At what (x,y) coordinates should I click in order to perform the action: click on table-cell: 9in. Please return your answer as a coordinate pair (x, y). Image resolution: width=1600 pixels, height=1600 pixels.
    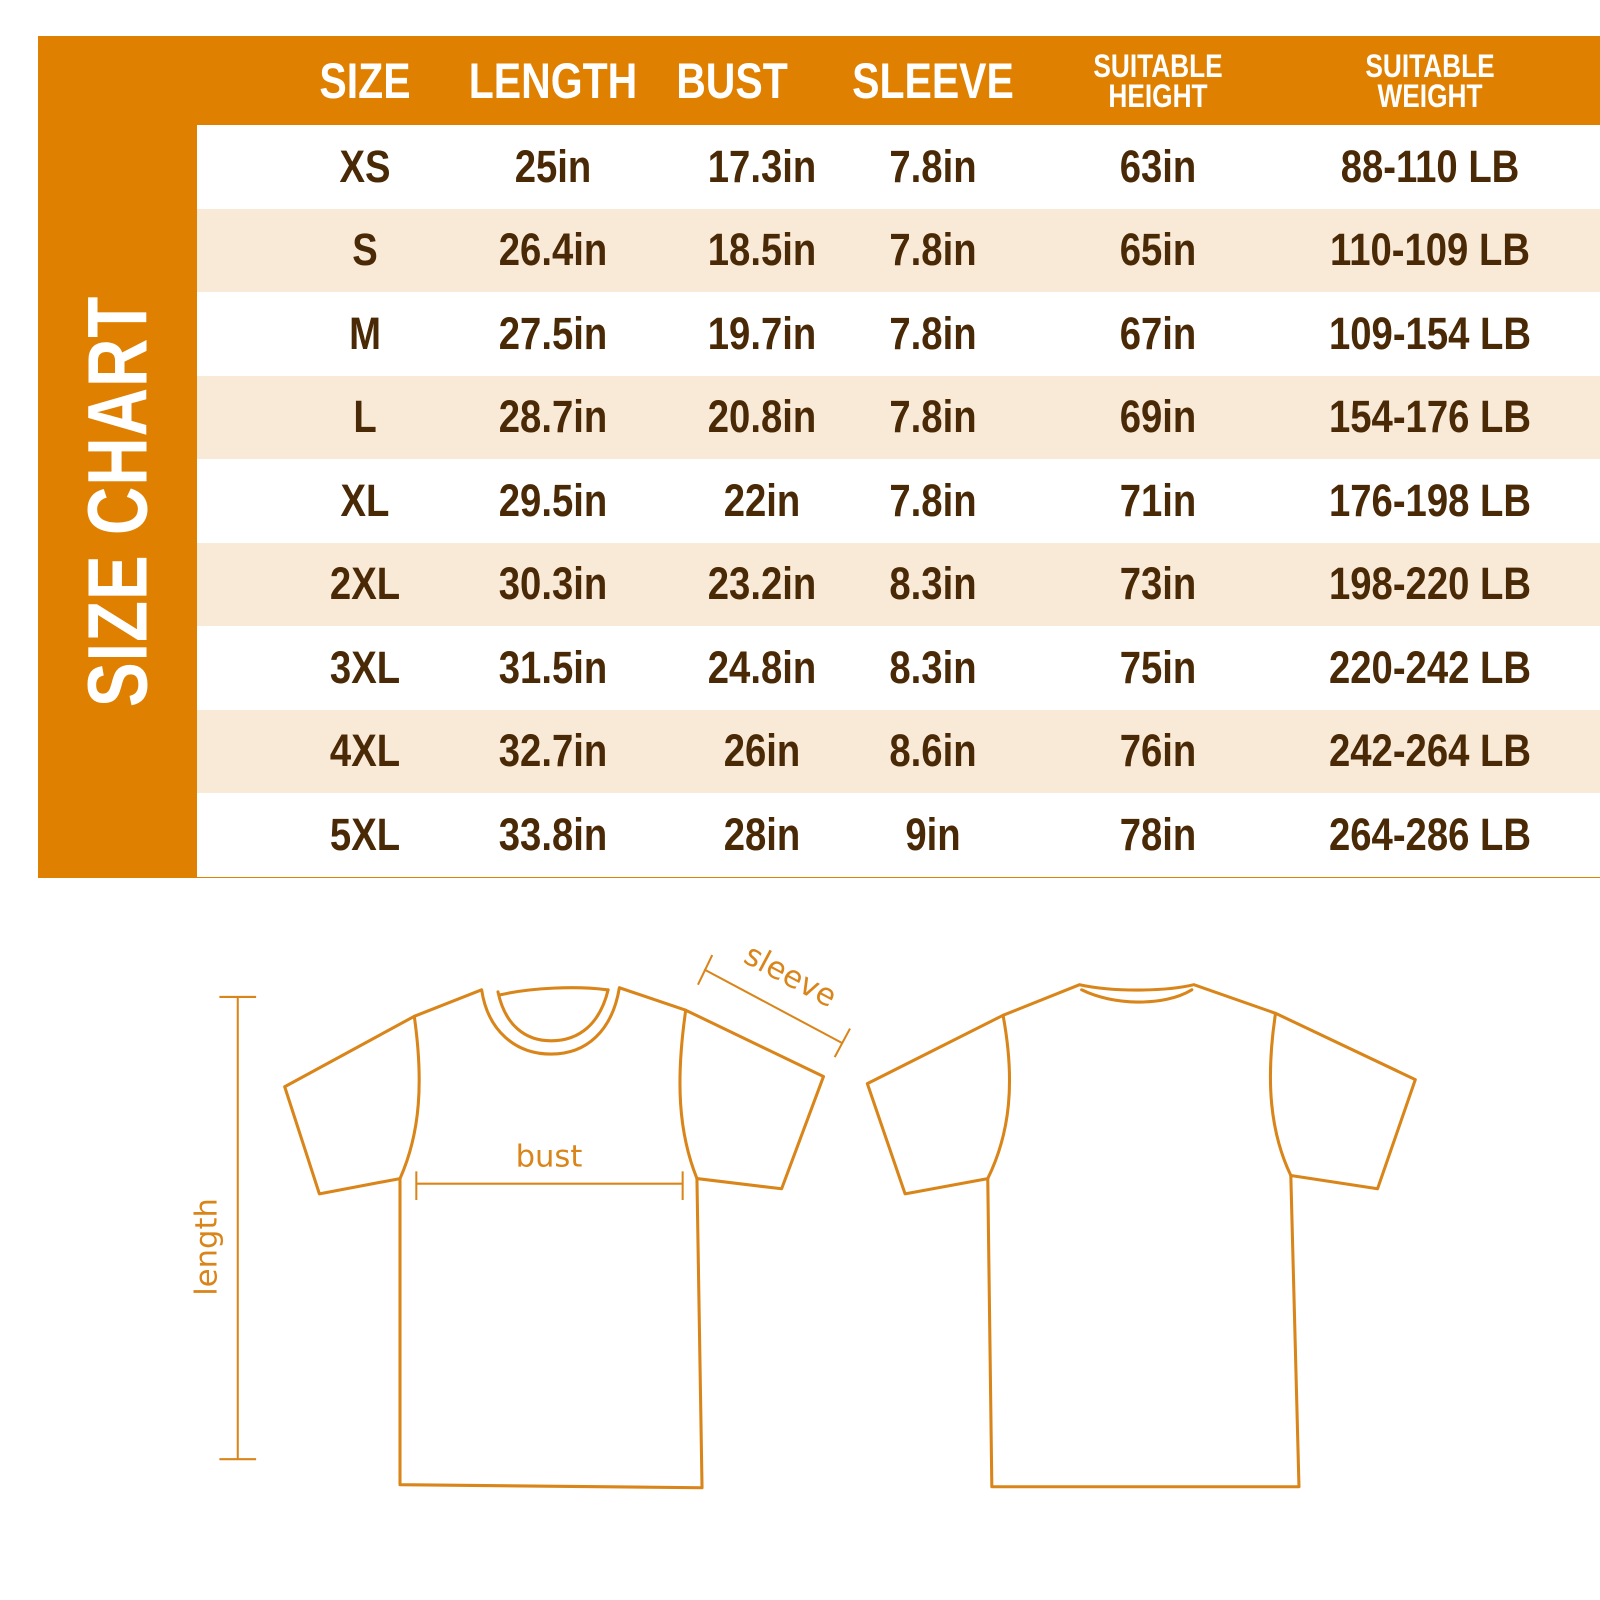
    Looking at the image, I should click on (933, 834).